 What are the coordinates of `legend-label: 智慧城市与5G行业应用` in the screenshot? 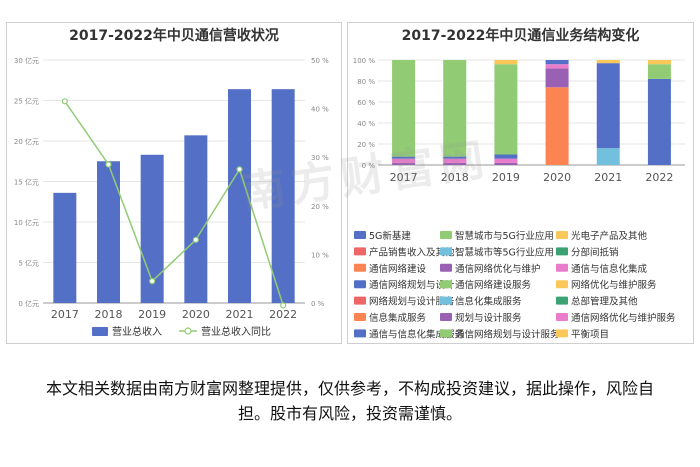 It's located at (504, 236).